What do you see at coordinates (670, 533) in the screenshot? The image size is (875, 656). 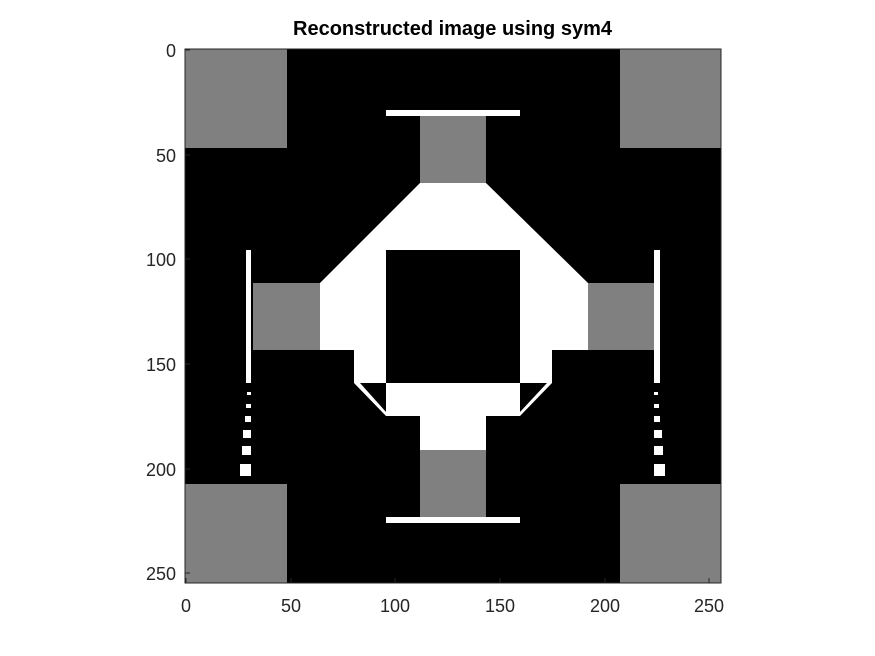 I see `gray-square-bottom-right` at bounding box center [670, 533].